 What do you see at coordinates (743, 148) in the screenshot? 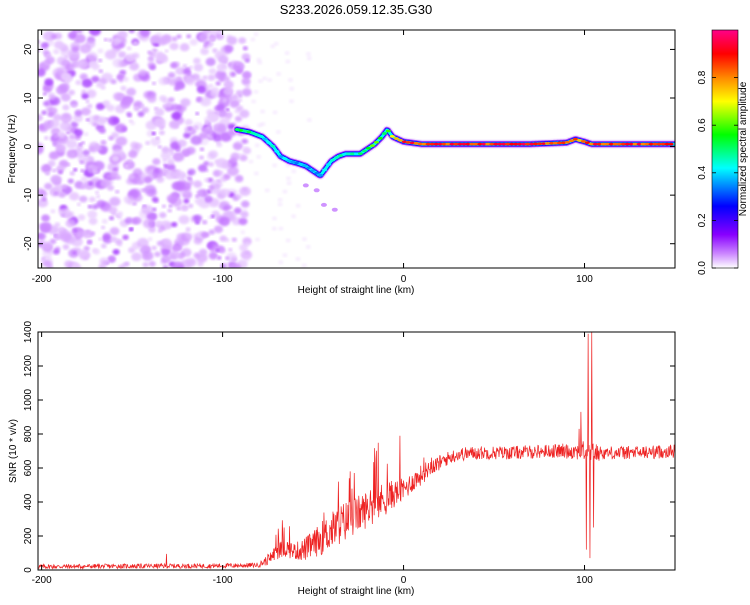
I see `colorbar-label: Normalized spectral amplitude` at bounding box center [743, 148].